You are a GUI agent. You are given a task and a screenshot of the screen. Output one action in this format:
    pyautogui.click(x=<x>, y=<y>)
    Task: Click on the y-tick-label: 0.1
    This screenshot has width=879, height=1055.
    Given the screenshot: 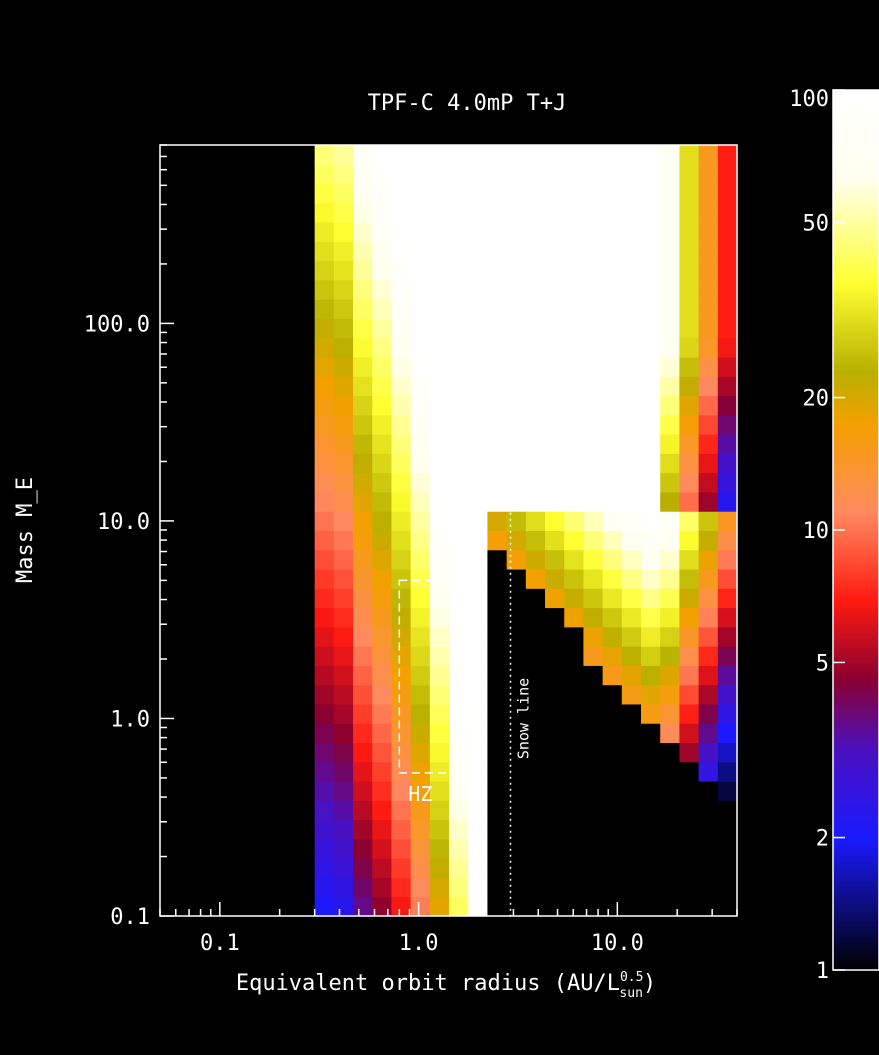 What is the action you would take?
    pyautogui.click(x=130, y=917)
    